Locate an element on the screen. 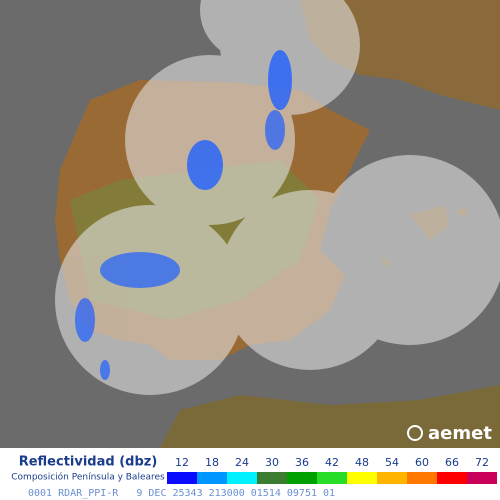  africa is located at coordinates (330, 416).